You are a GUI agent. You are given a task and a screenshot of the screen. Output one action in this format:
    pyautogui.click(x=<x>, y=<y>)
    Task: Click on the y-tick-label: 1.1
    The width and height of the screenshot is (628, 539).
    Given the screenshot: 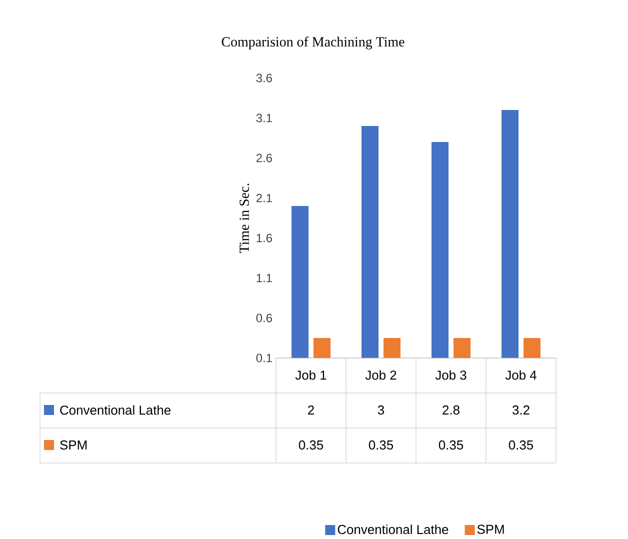 What is the action you would take?
    pyautogui.click(x=264, y=278)
    